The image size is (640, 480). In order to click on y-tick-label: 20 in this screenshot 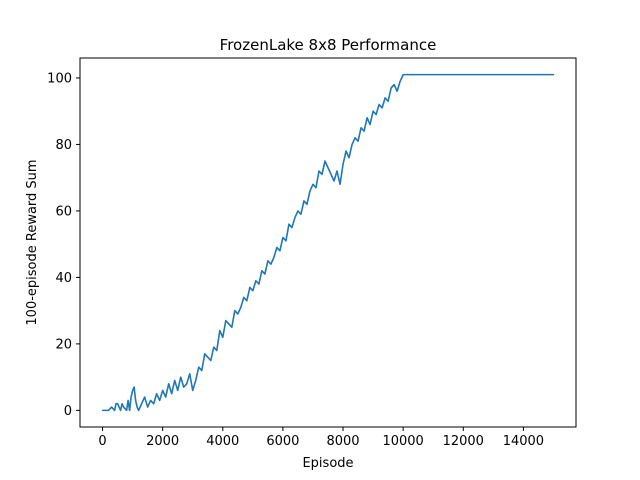, I will do `click(63, 344)`.